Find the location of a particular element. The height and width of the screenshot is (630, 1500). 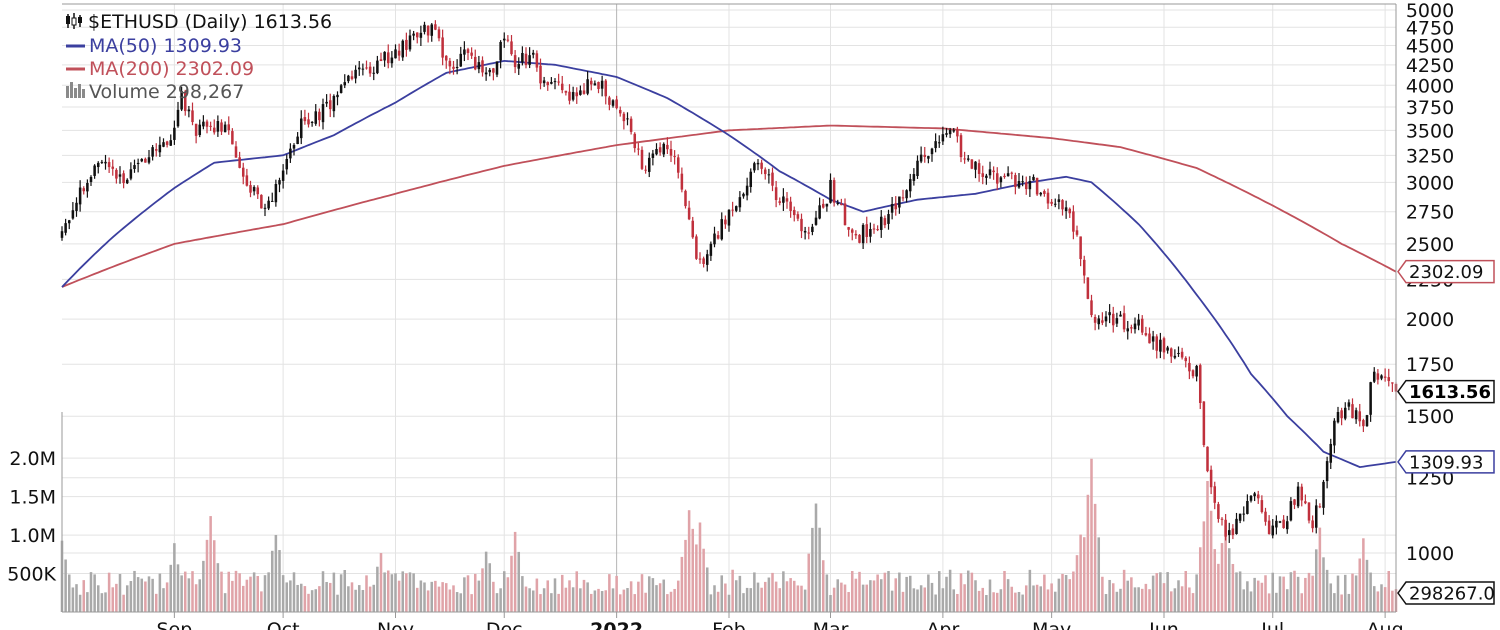

date-tick-label: May is located at coordinates (1051, 624).